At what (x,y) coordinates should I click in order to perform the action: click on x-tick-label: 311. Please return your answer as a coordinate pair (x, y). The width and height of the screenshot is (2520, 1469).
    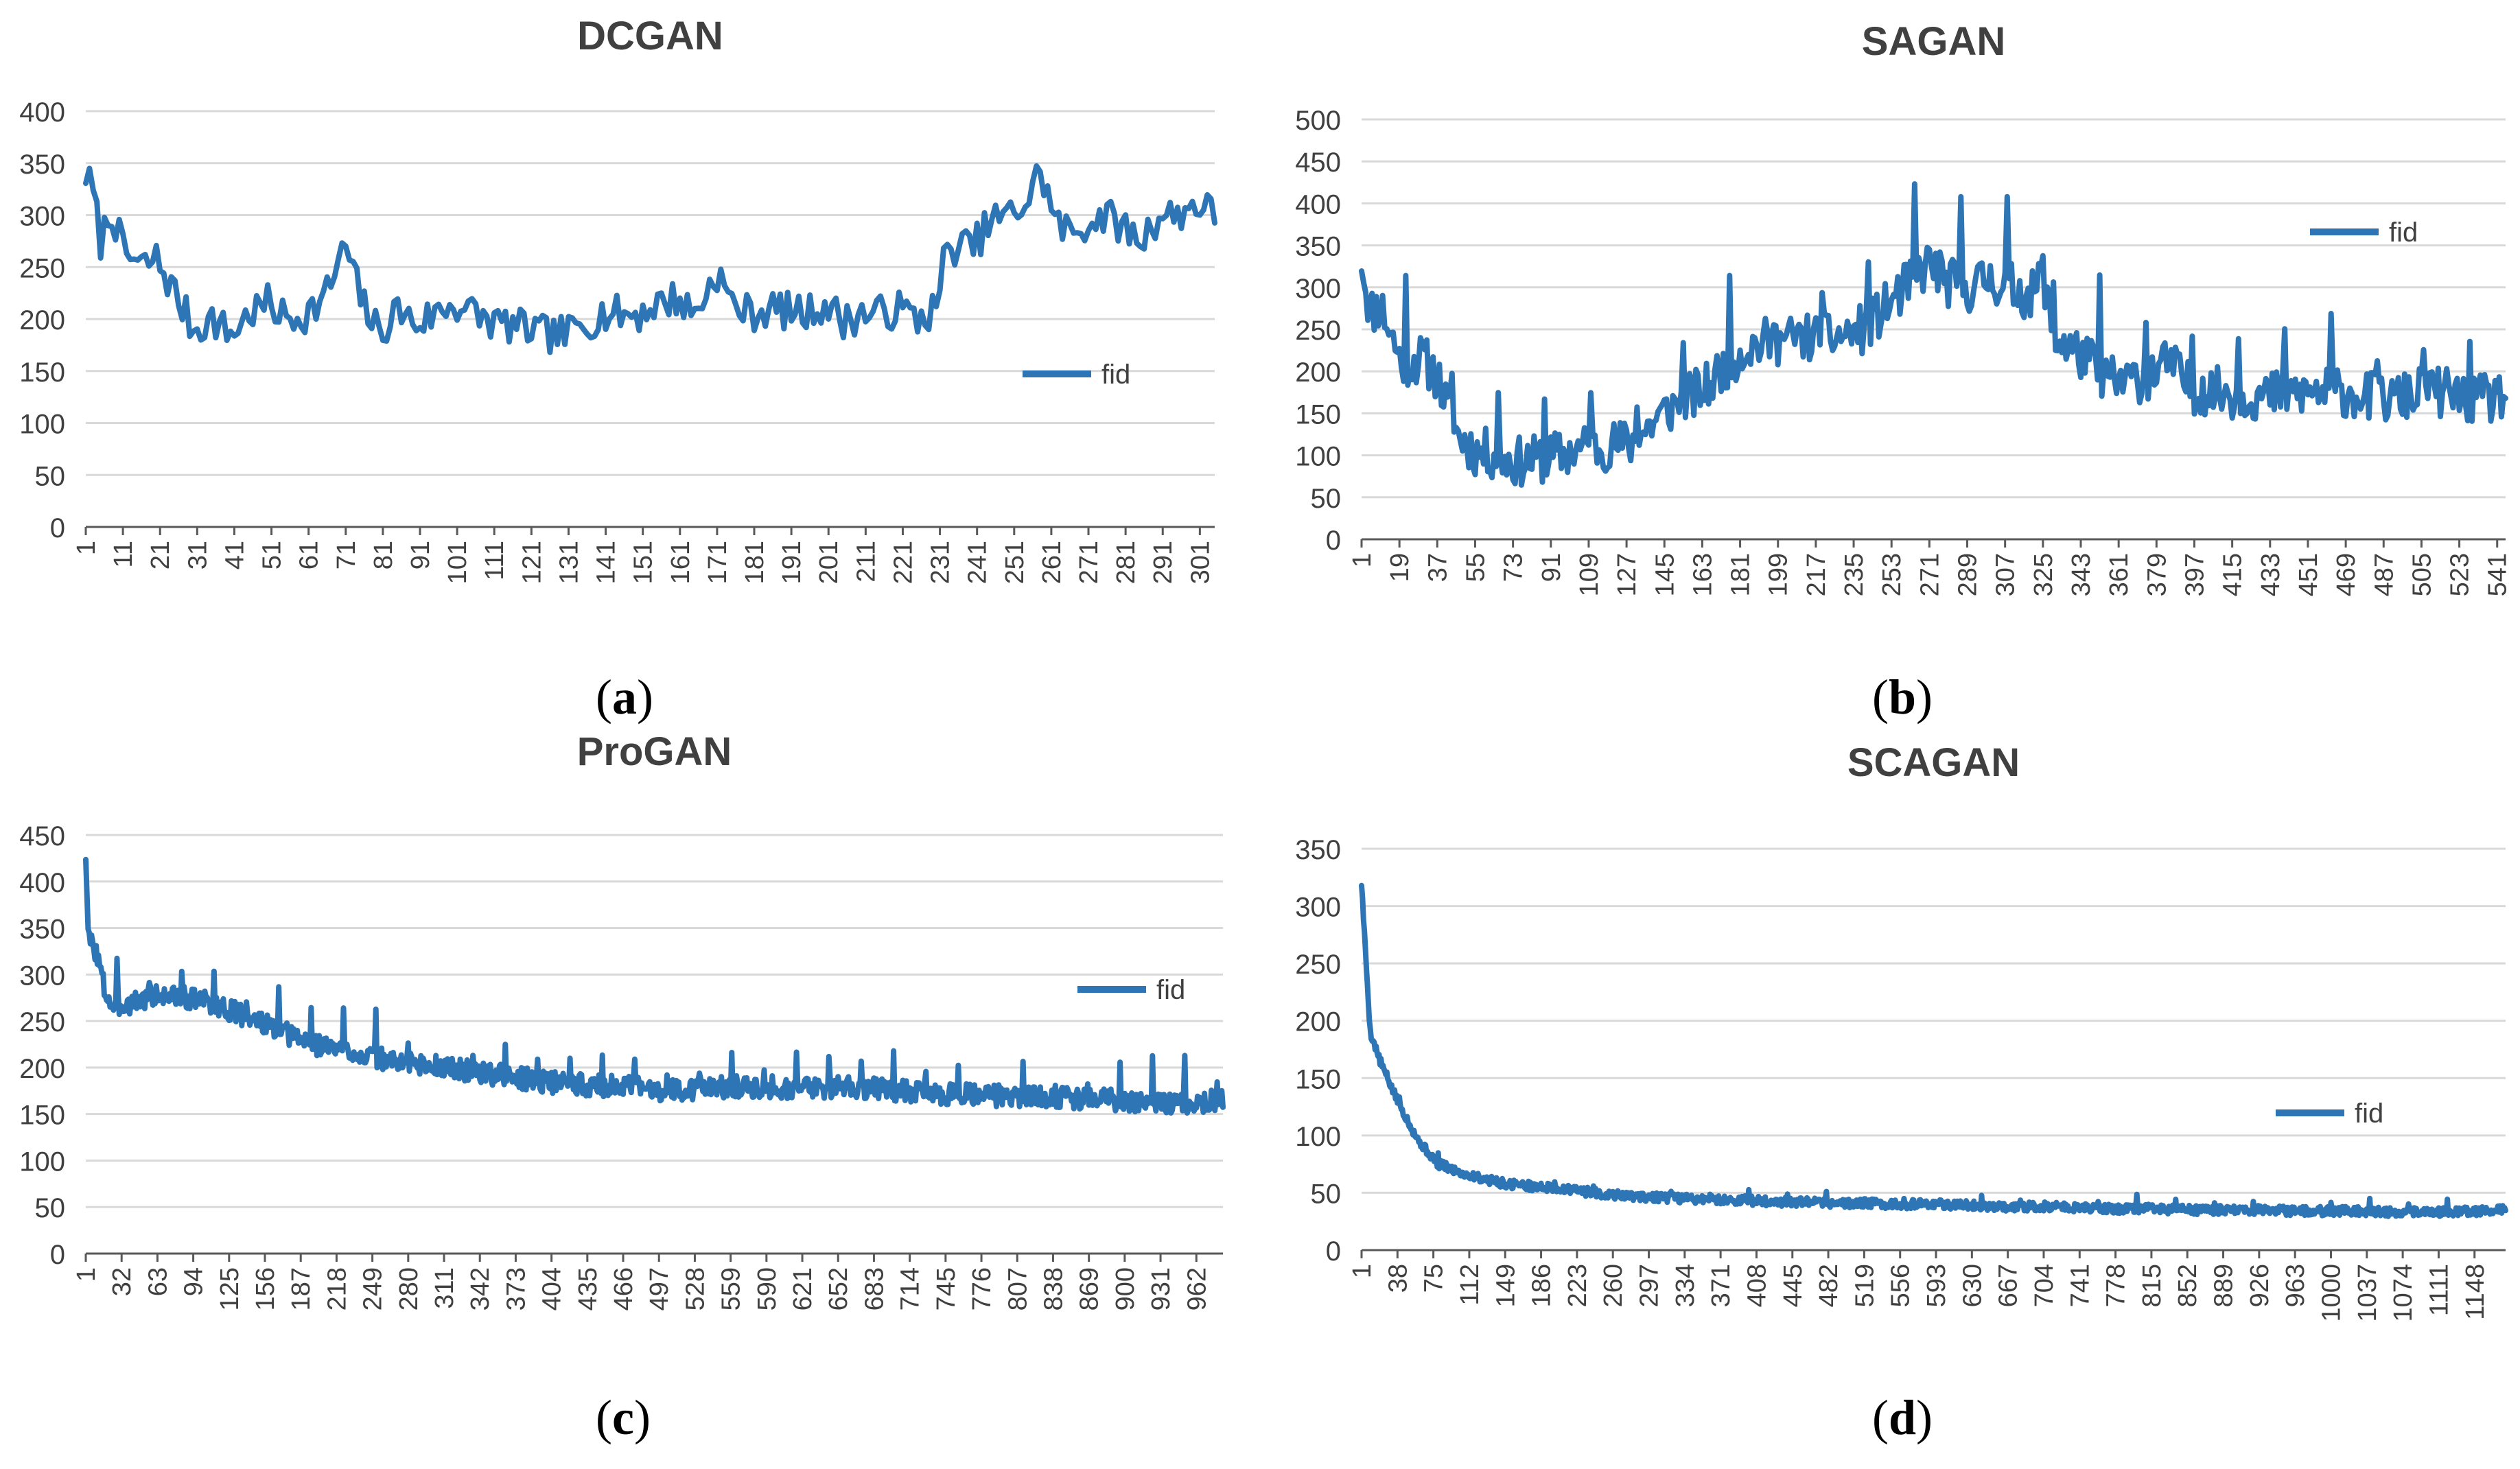
    Looking at the image, I should click on (444, 1288).